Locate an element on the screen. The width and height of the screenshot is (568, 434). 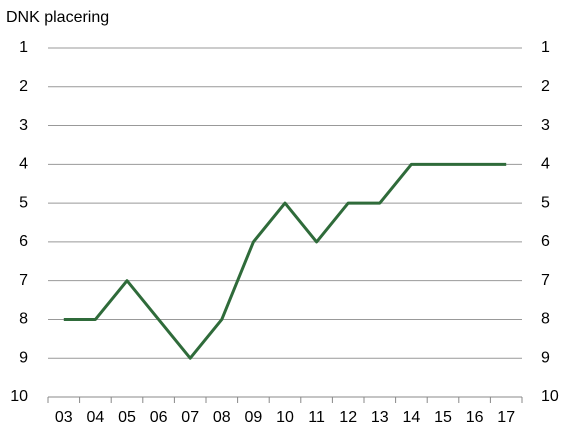
x-tick-label: 16 is located at coordinates (475, 417).